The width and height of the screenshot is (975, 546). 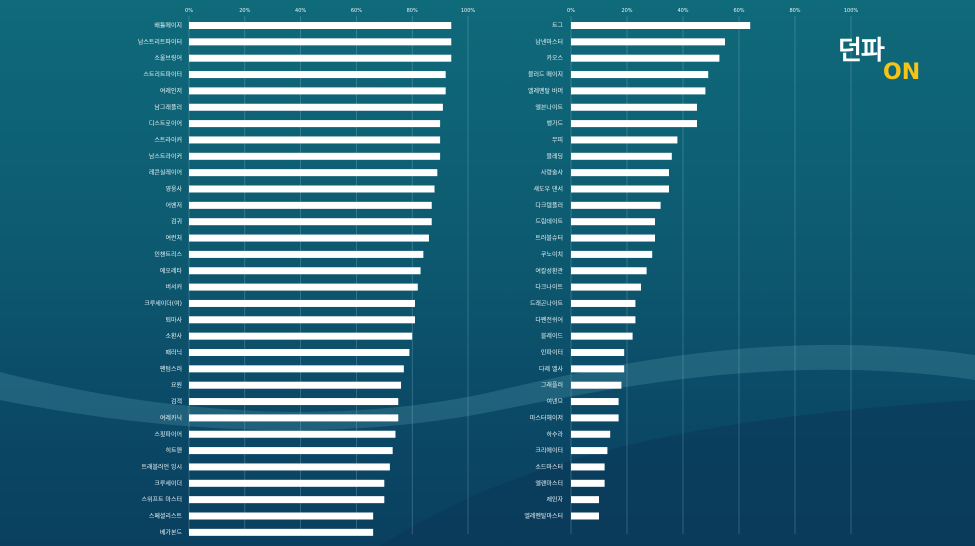 I want to click on tick-label: 100%, so click(x=851, y=11).